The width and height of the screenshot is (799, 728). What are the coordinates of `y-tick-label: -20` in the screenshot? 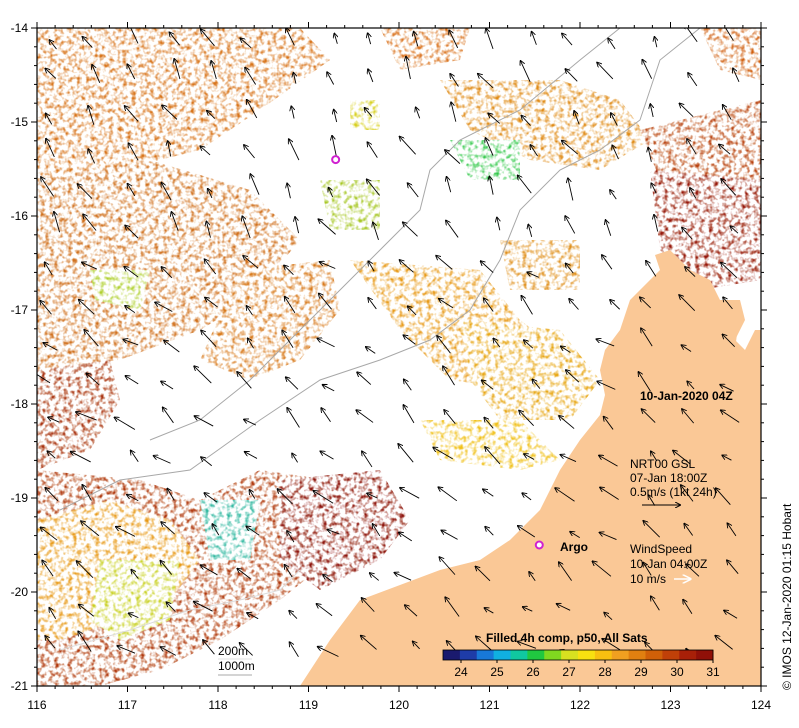 It's located at (20, 592).